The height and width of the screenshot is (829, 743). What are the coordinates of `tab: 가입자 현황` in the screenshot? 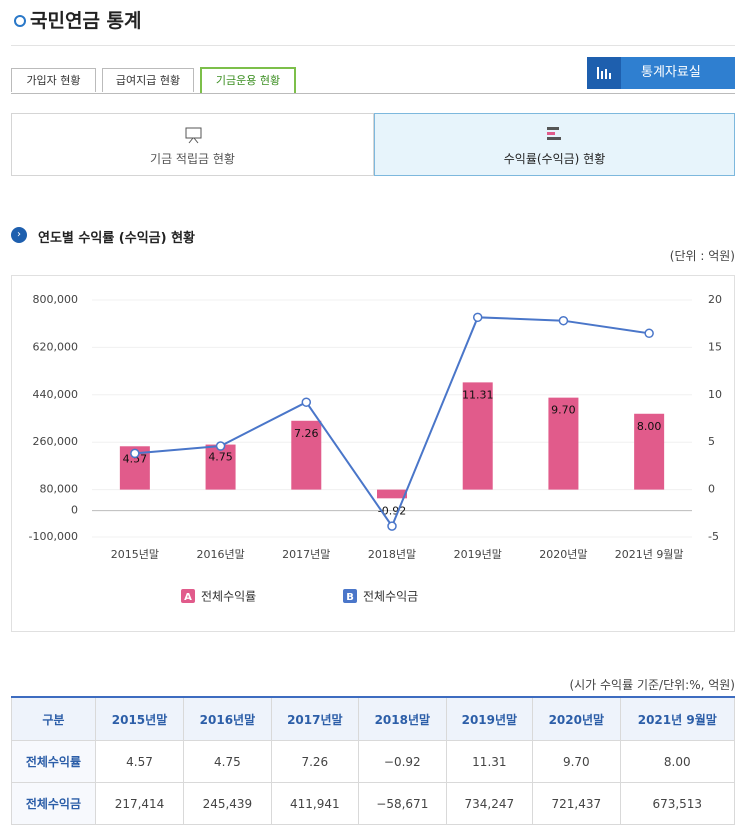 It's located at (53, 80).